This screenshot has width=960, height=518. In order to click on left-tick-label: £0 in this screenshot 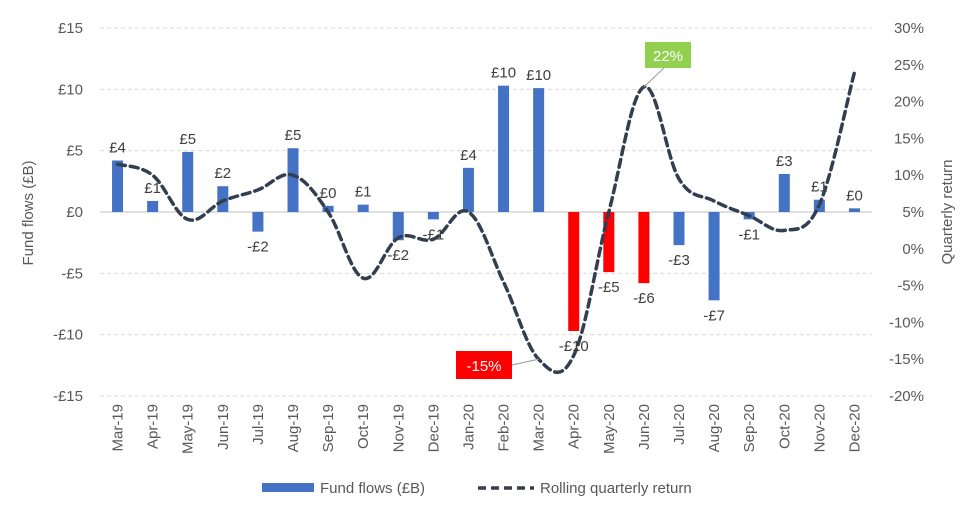, I will do `click(74, 212)`.